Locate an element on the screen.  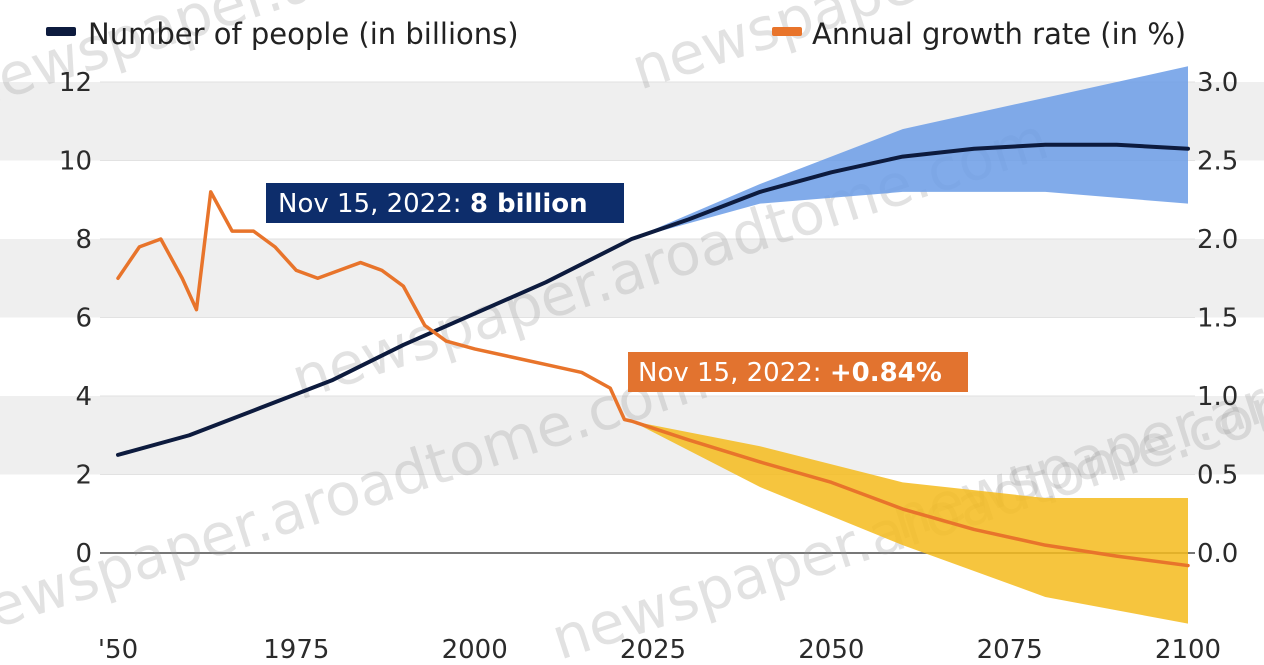
growth-projection-band is located at coordinates (909, 522).